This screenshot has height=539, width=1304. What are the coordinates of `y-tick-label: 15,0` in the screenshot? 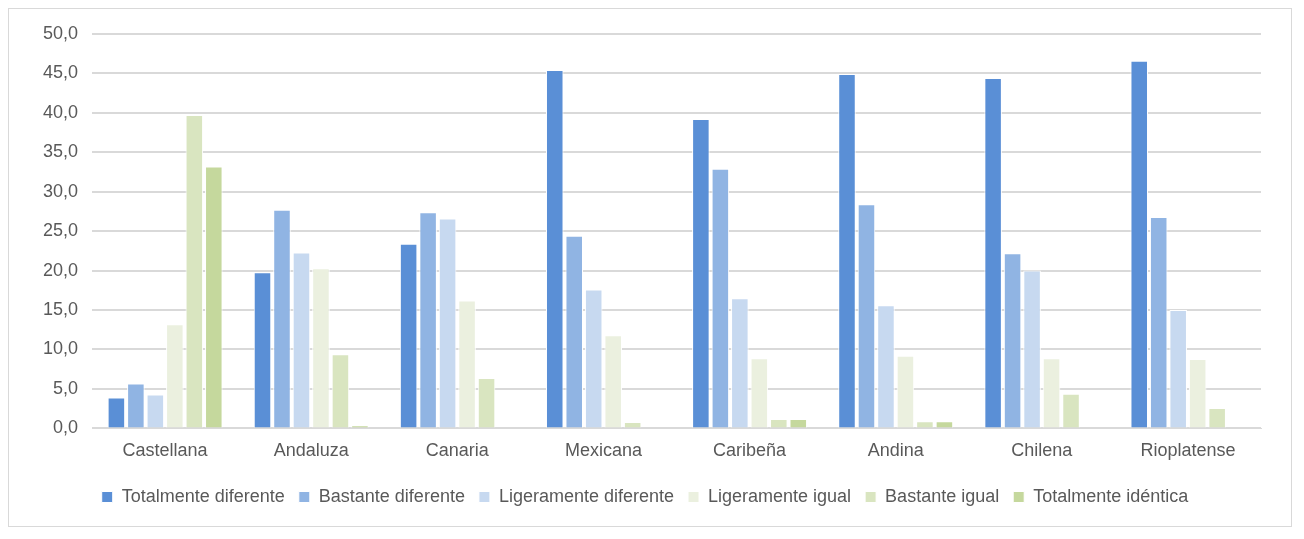 It's located at (60, 308).